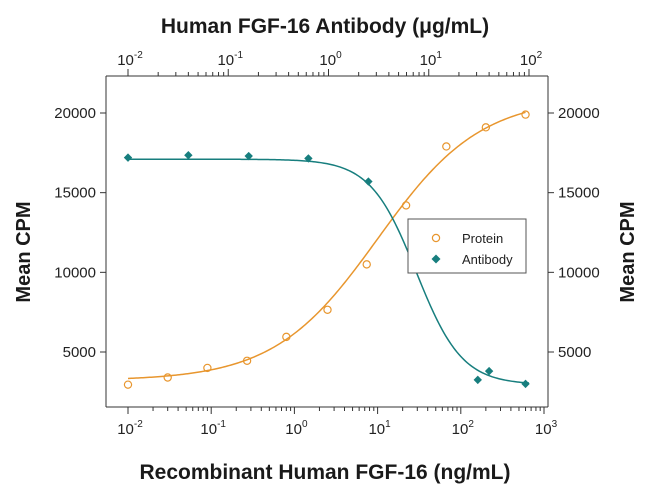  Describe the element at coordinates (296, 428) in the screenshot. I see `bottom-axis-tick-label: 10⁰` at that location.